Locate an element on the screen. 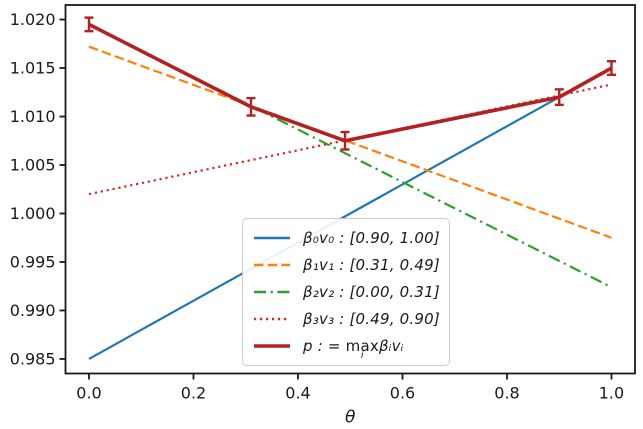  legend-label-beta2: β₂v₂ : [0.00, 0.31] is located at coordinates (371, 291).